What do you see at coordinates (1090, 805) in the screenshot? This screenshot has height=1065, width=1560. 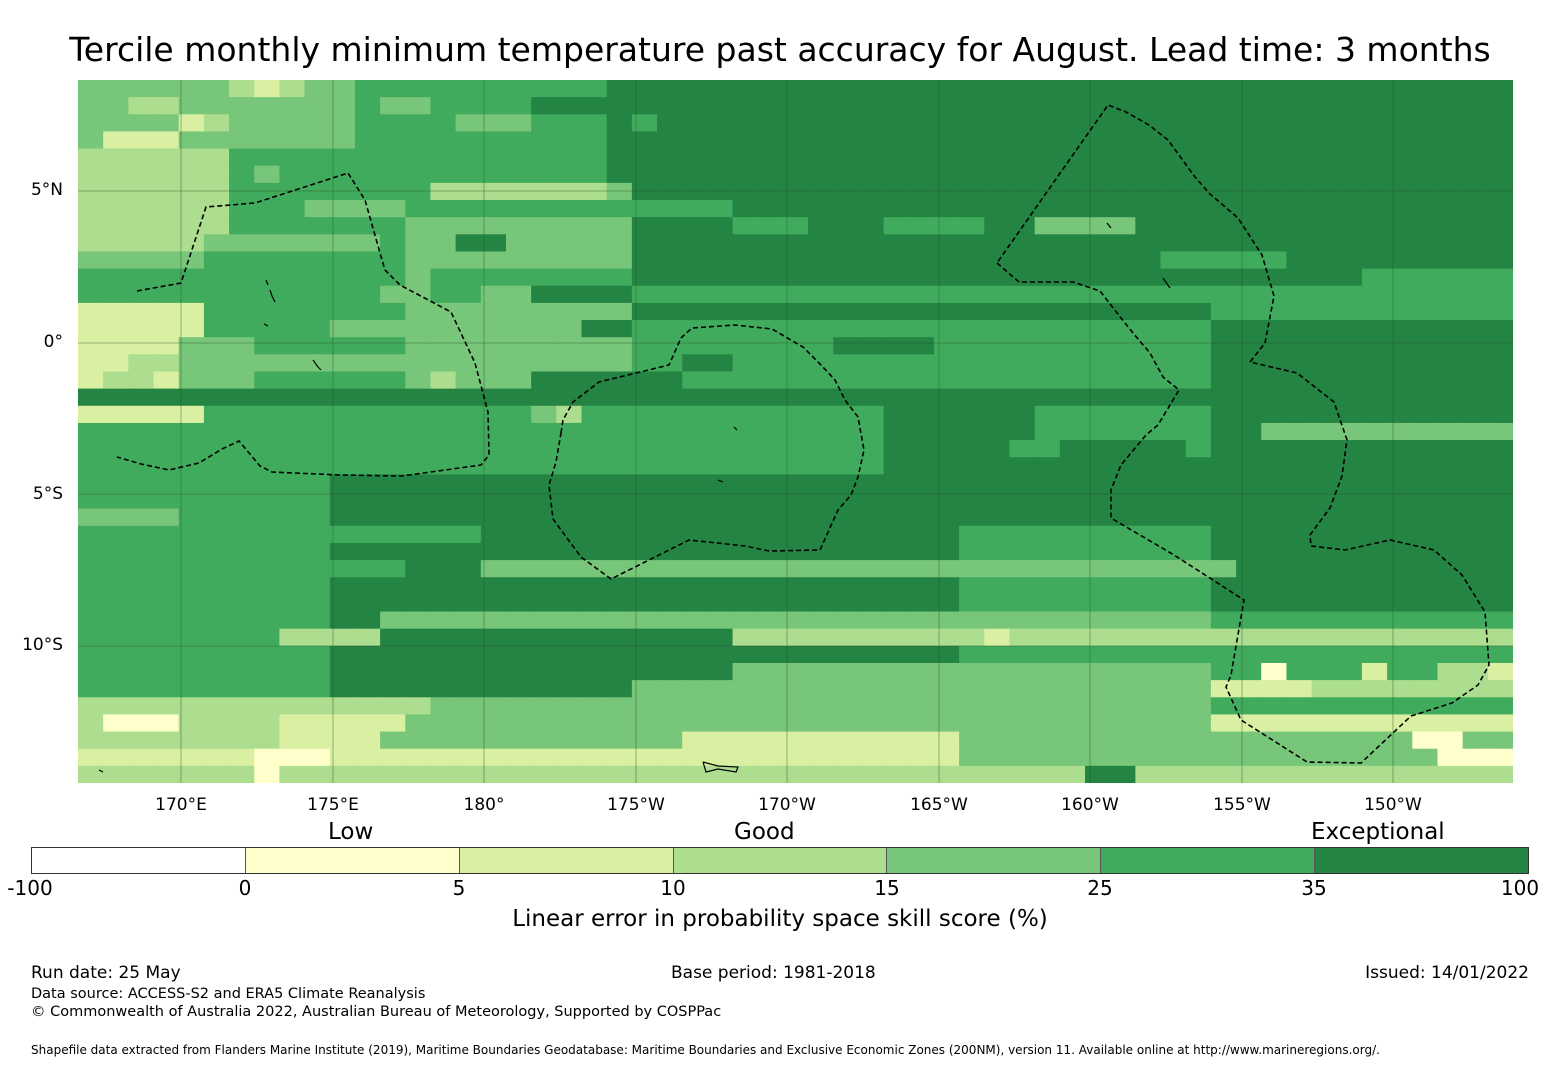 I see `lon-label-160w: 160°W` at bounding box center [1090, 805].